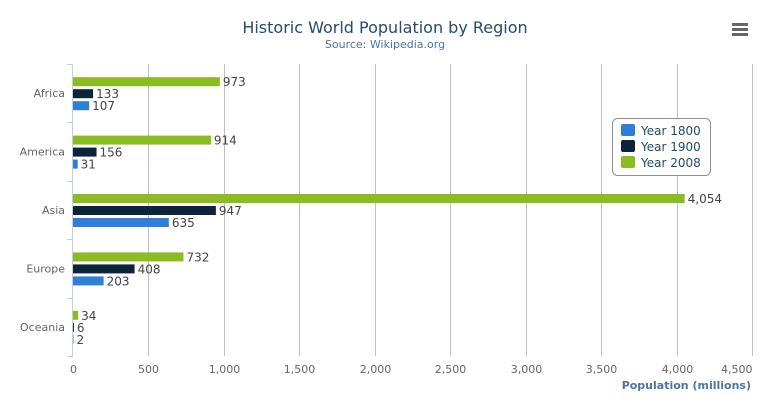 The height and width of the screenshot is (416, 769). Describe the element at coordinates (107, 94) in the screenshot. I see `data-label: 133` at that location.